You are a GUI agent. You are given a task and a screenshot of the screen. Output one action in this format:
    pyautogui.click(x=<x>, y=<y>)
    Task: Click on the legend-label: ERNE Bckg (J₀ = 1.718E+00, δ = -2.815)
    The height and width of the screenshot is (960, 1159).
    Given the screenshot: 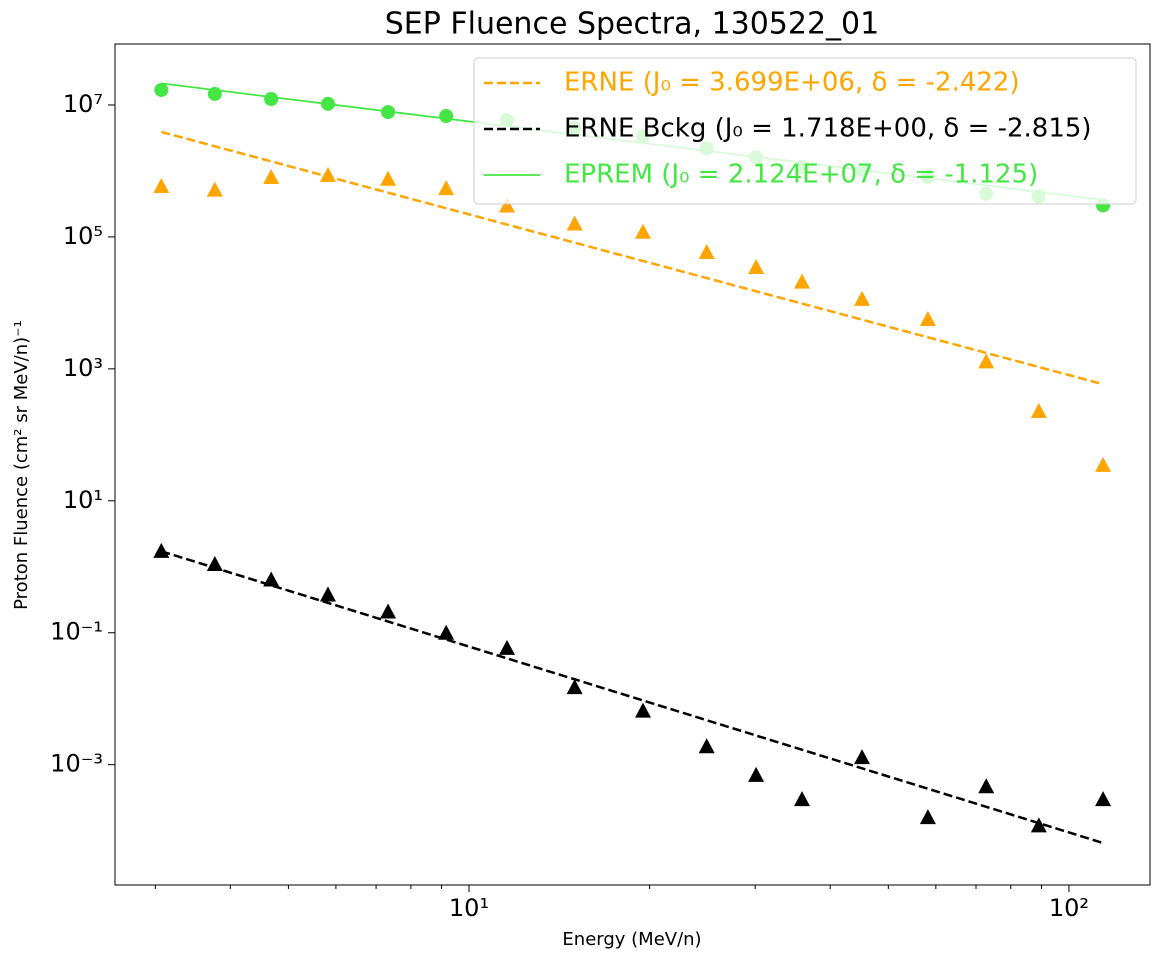 What is the action you would take?
    pyautogui.click(x=828, y=129)
    